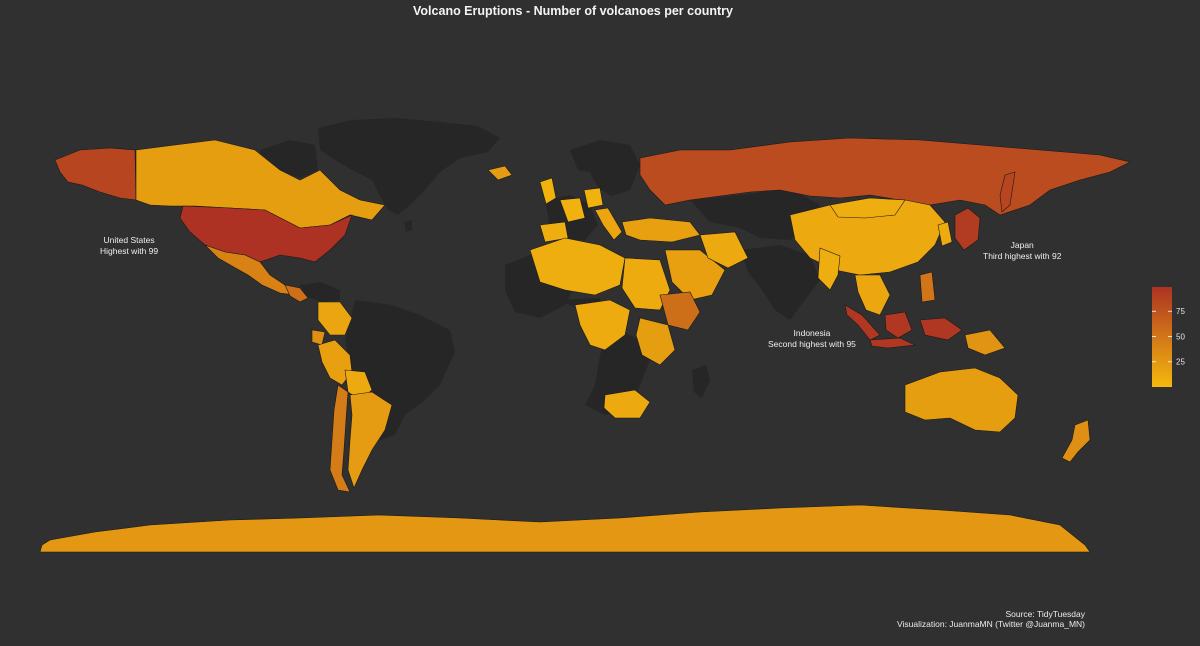 This screenshot has height=646, width=1200. What do you see at coordinates (961, 400) in the screenshot?
I see `country-australia` at bounding box center [961, 400].